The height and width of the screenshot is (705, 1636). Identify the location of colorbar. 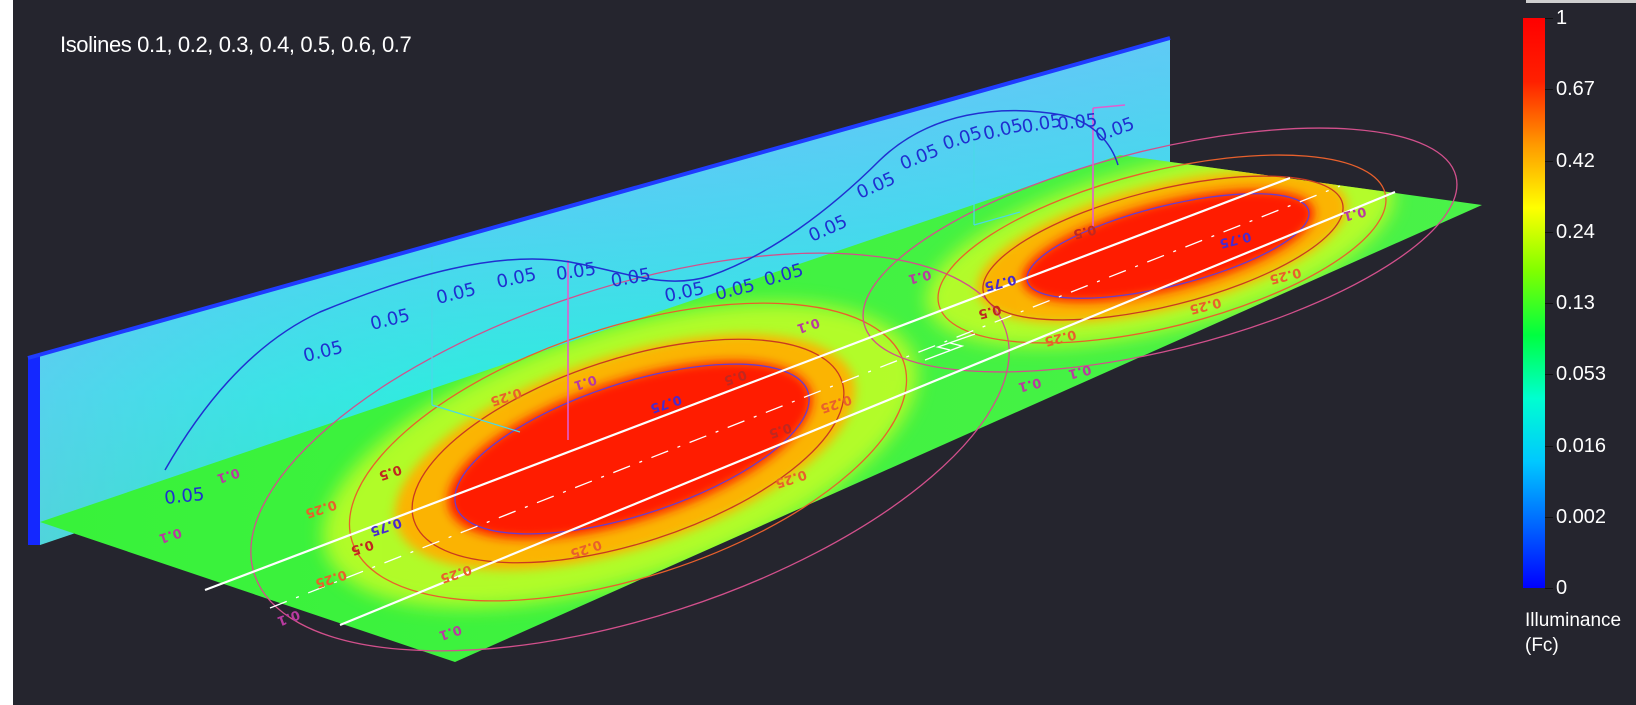
(1534, 303).